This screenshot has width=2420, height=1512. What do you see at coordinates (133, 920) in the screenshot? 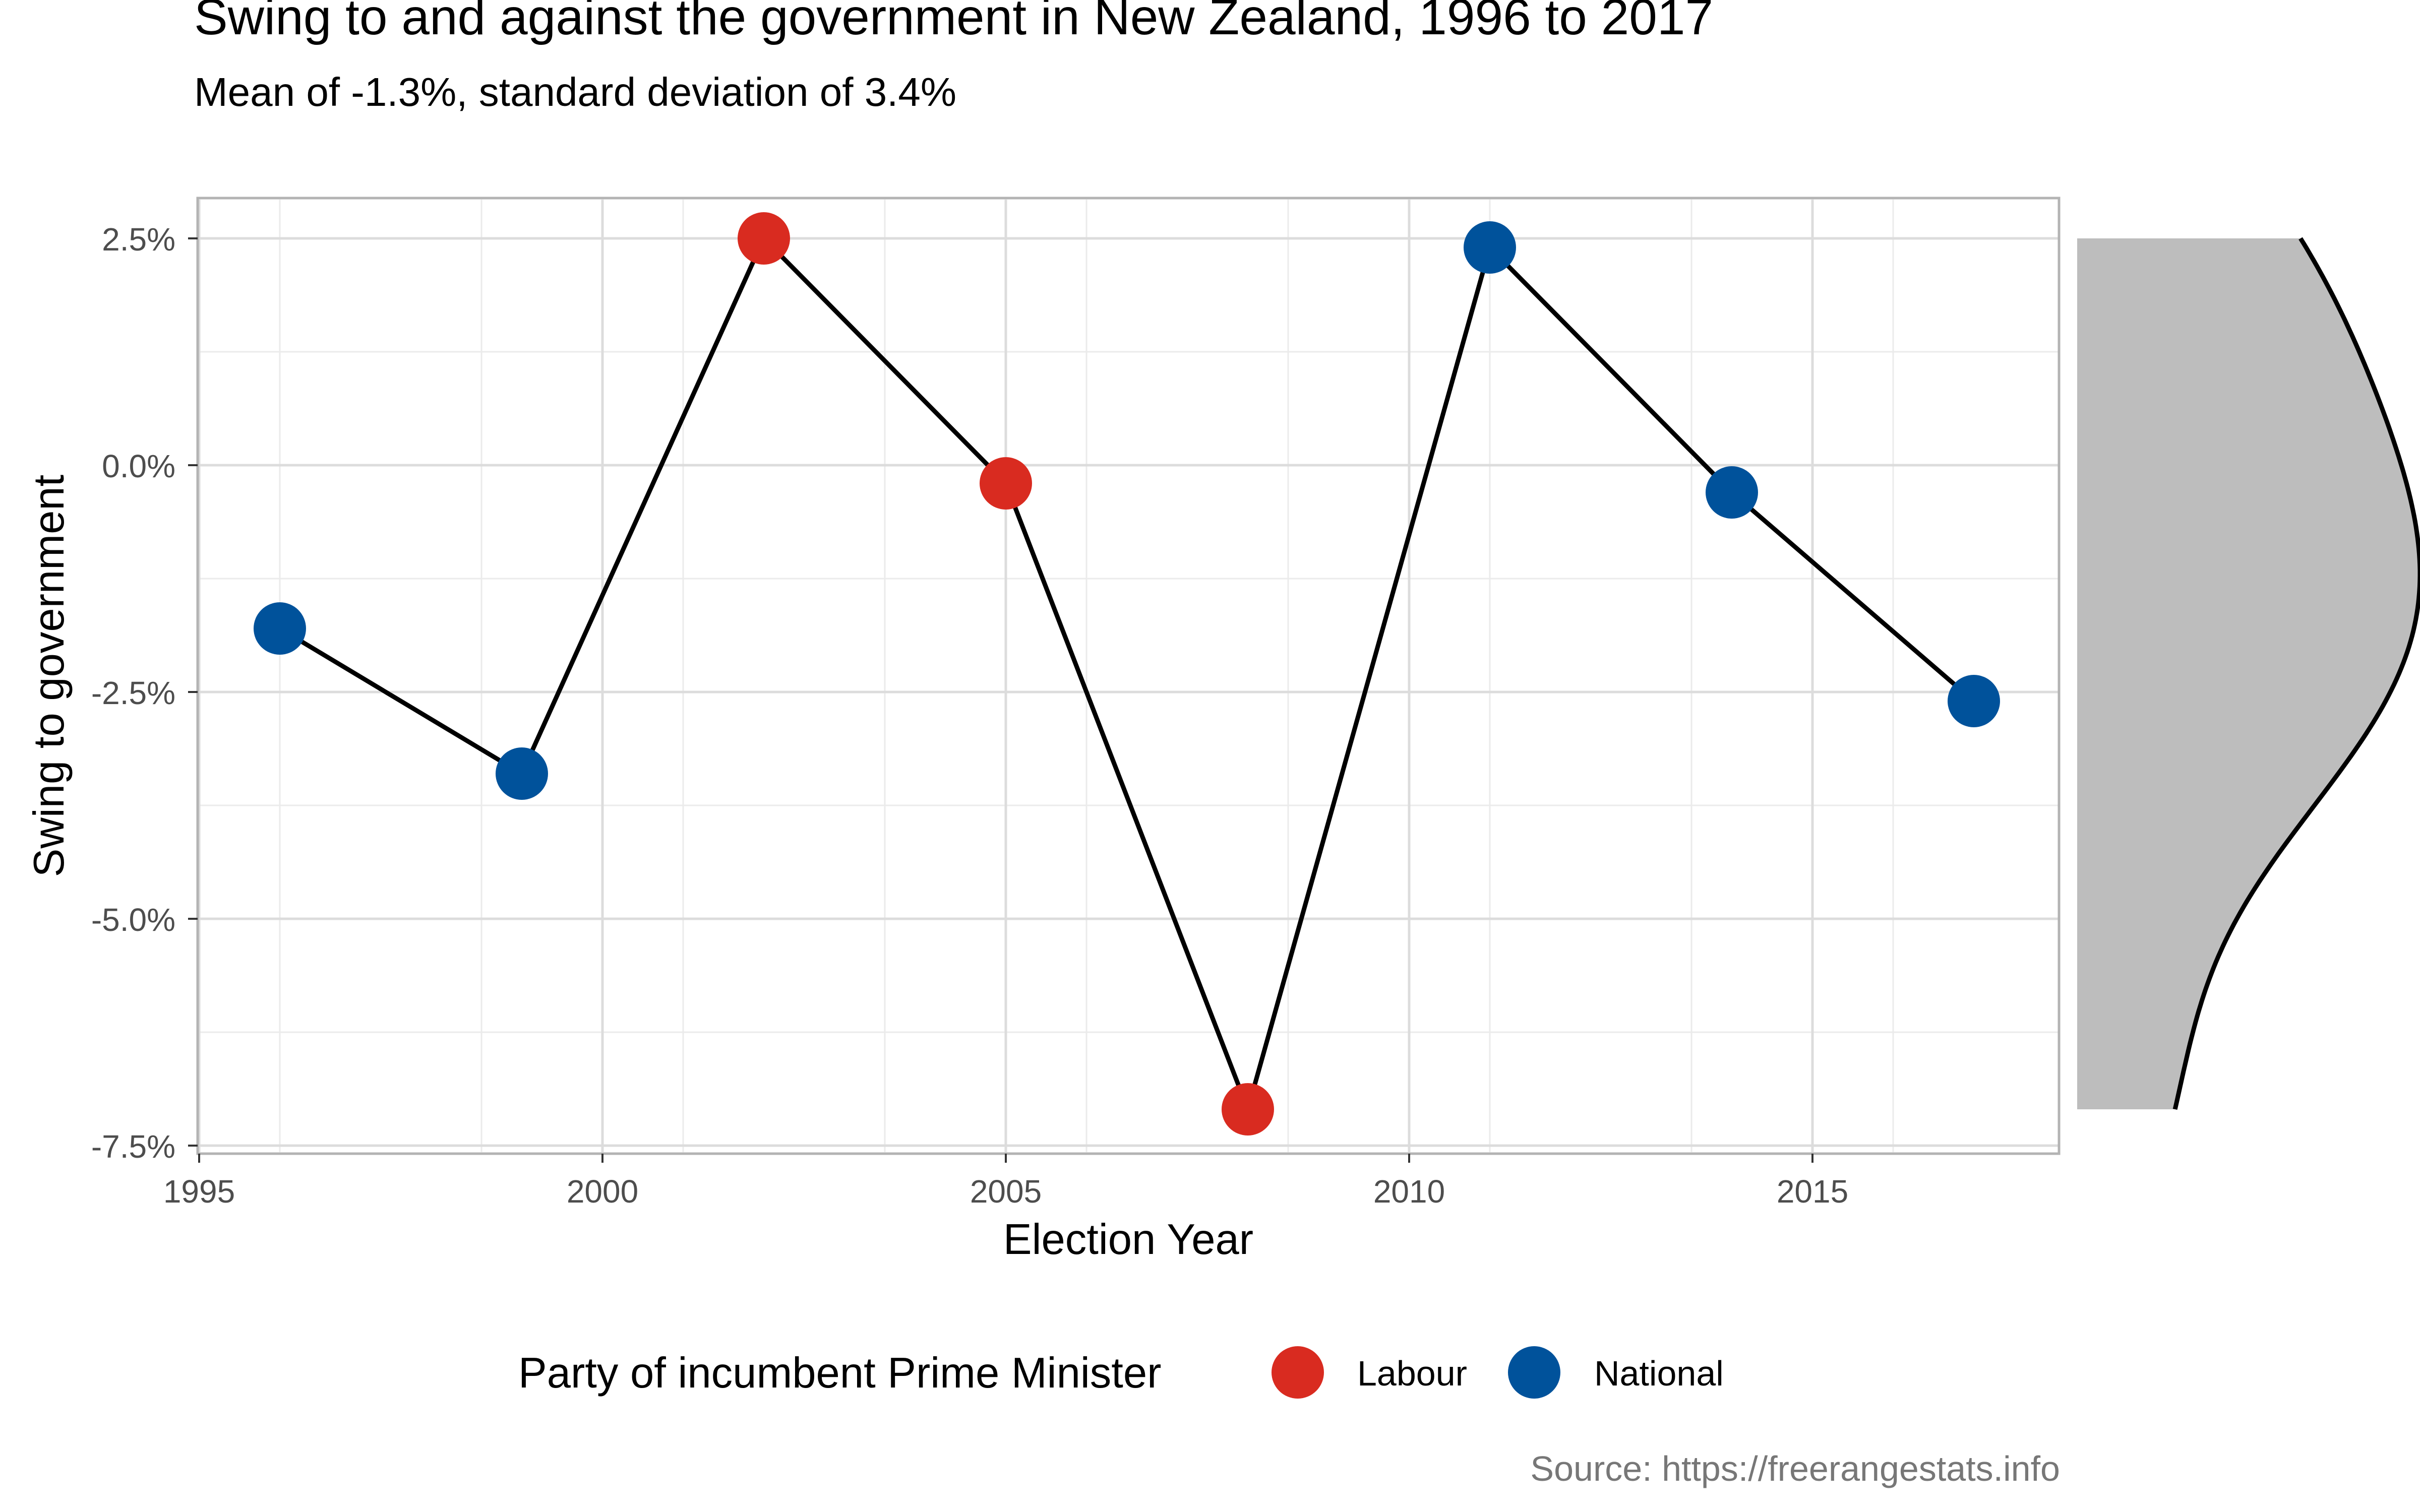
I see `y-tick-label: -5.0%` at bounding box center [133, 920].